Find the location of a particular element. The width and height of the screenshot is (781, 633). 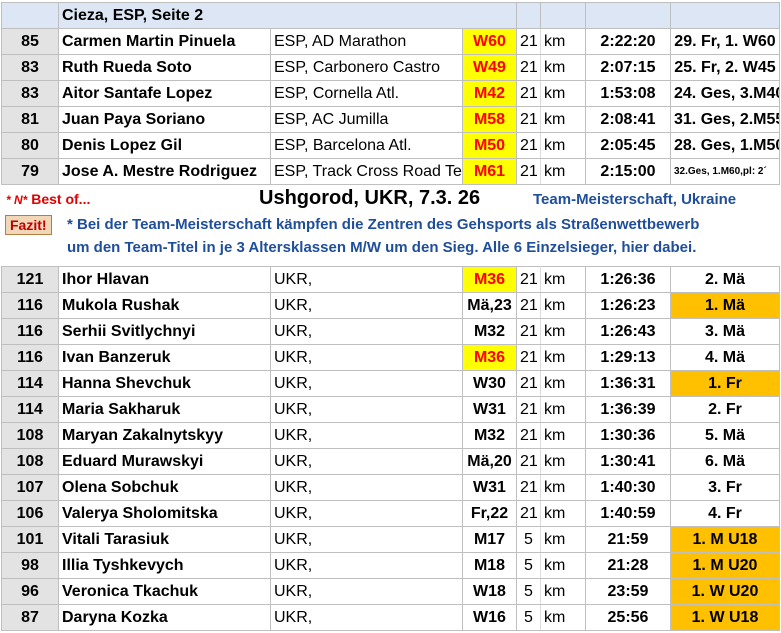

athlete-name-cell: Ruth Rueda Soto is located at coordinates (164, 67).